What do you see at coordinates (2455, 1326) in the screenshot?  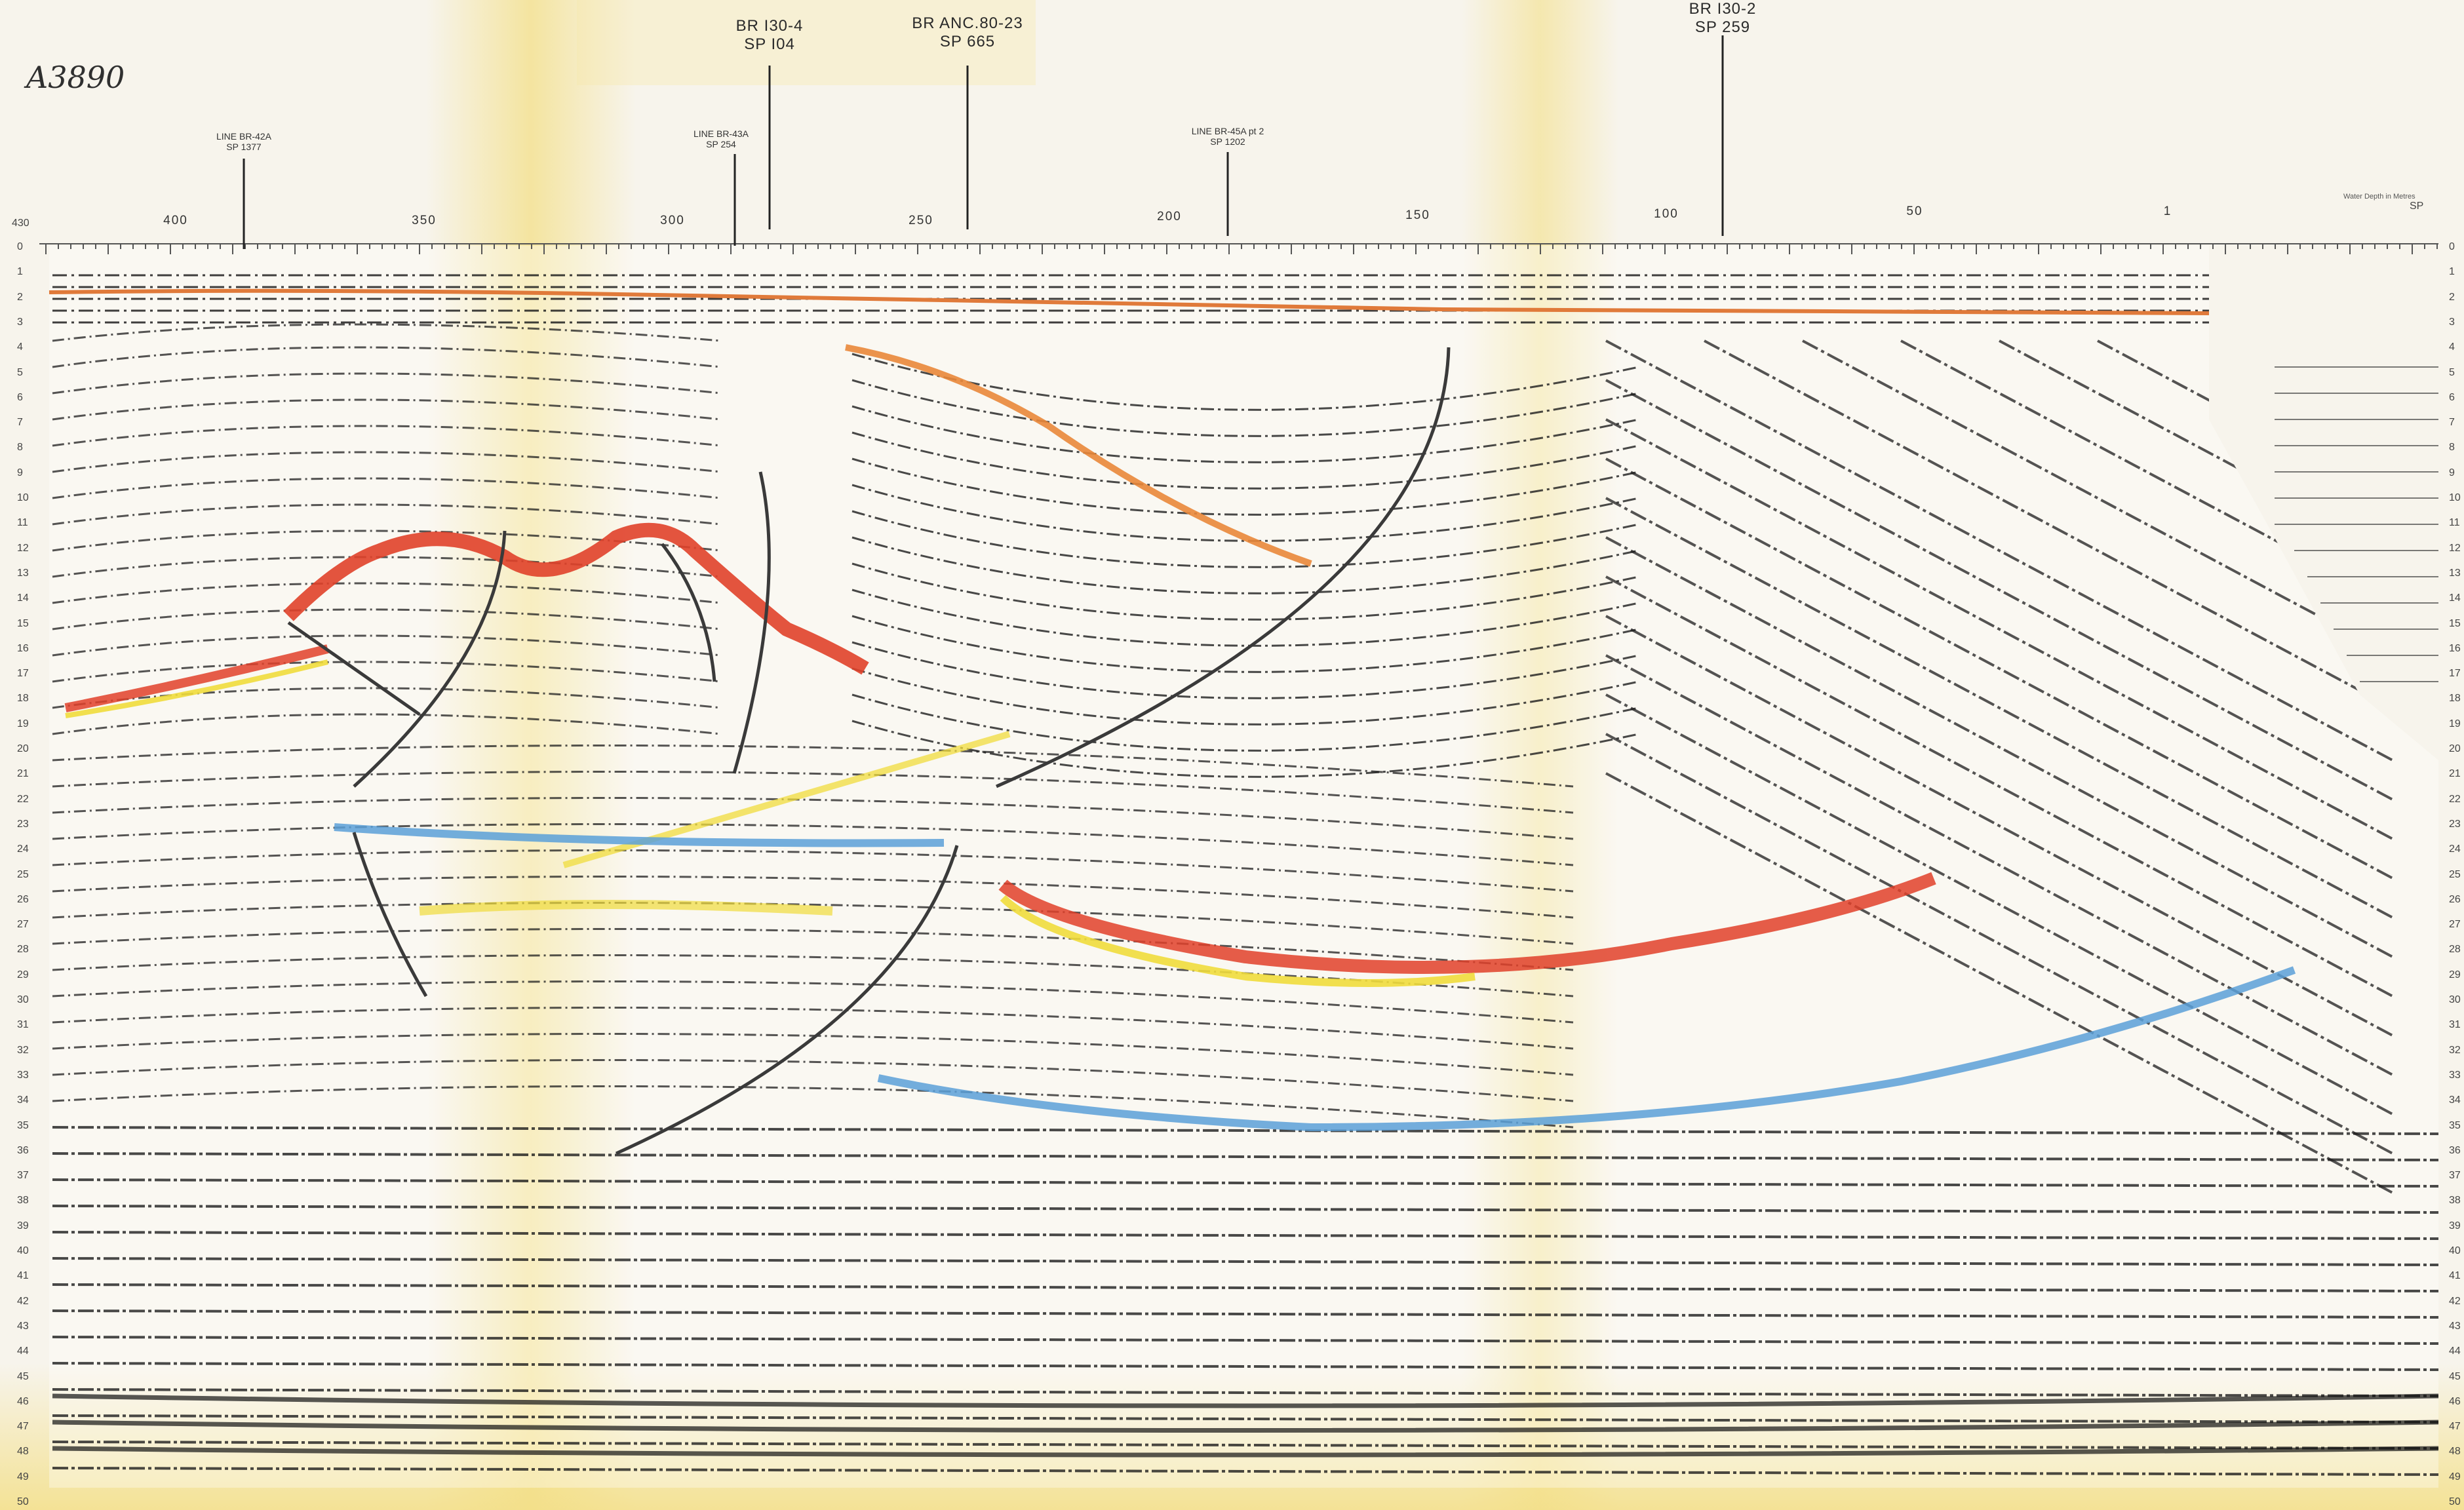 I see `time-label: 43` at bounding box center [2455, 1326].